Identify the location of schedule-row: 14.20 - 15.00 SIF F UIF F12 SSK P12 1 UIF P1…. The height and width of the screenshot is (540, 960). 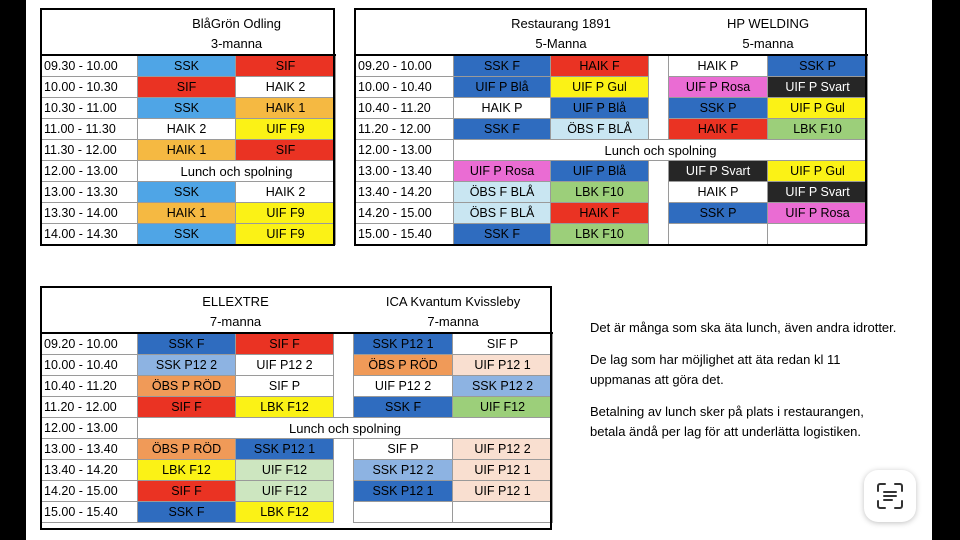
(297, 491).